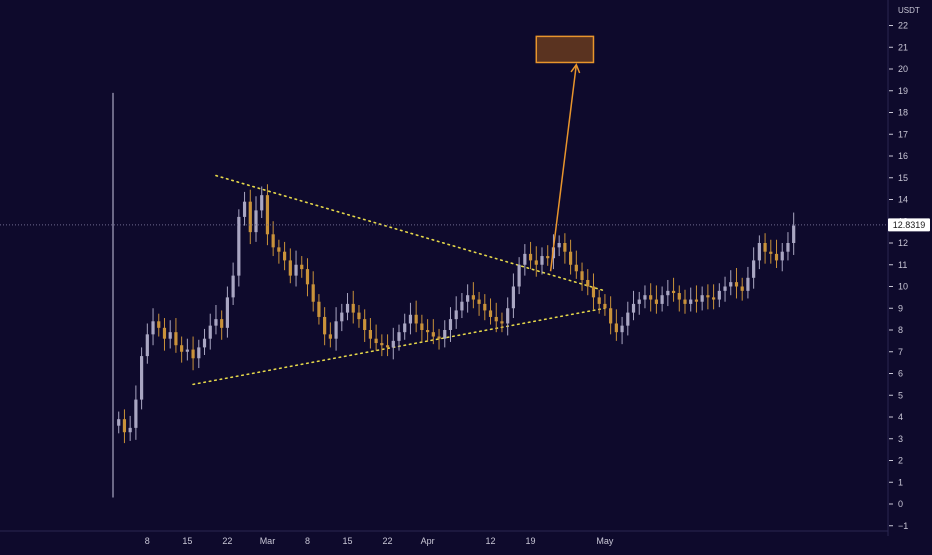 Image resolution: width=932 pixels, height=555 pixels. Describe the element at coordinates (909, 225) in the screenshot. I see `last-price-label-background` at that location.